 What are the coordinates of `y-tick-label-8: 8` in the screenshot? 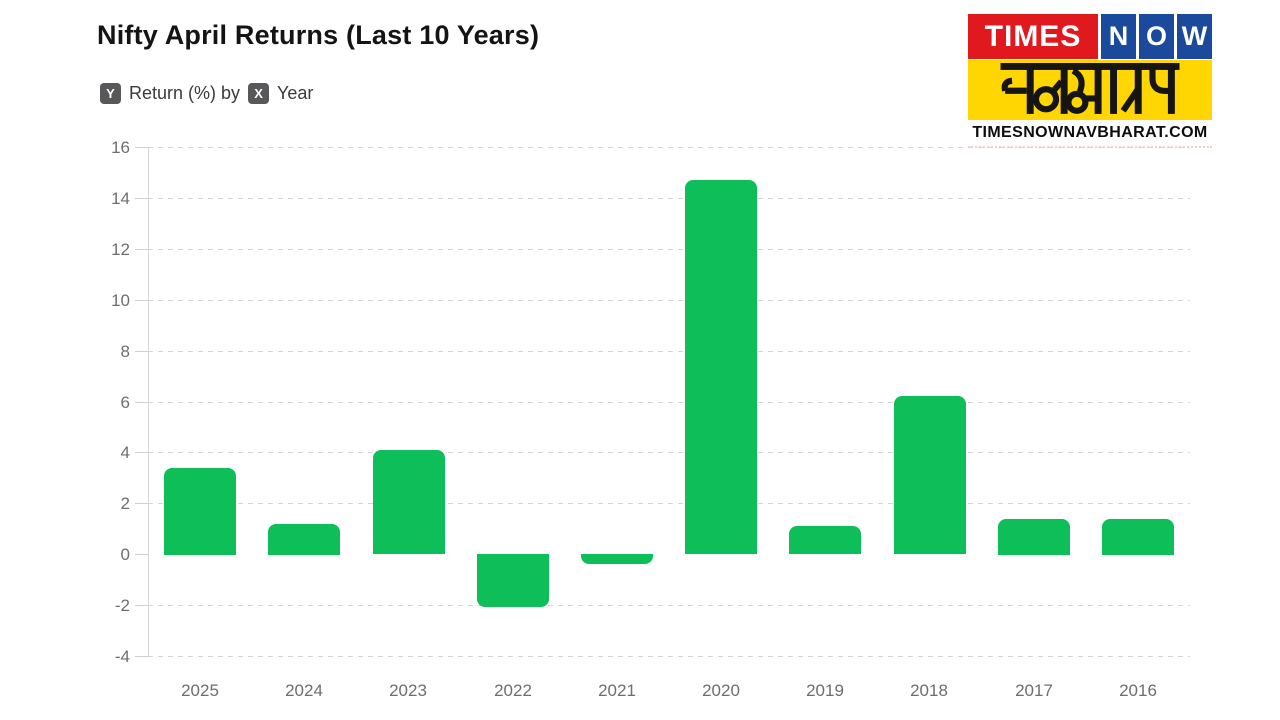 It's located at (125, 351).